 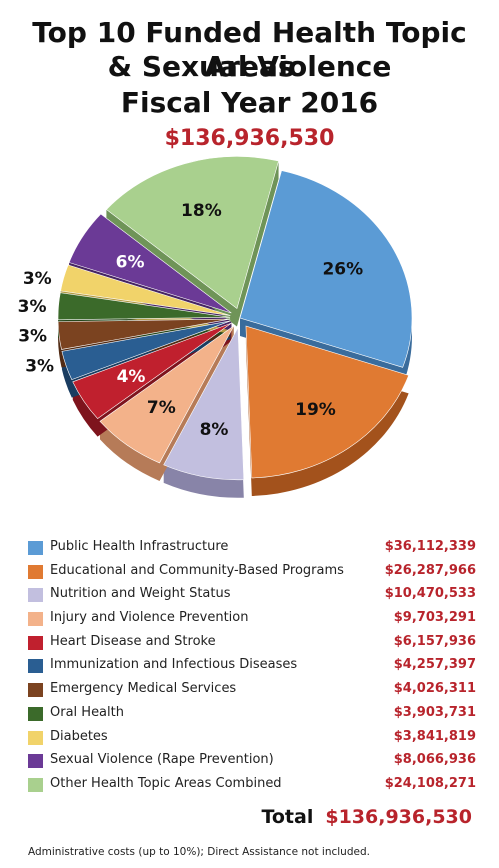 What do you see at coordinates (430, 570) in the screenshot?
I see `legend-amount: $26,287,966` at bounding box center [430, 570].